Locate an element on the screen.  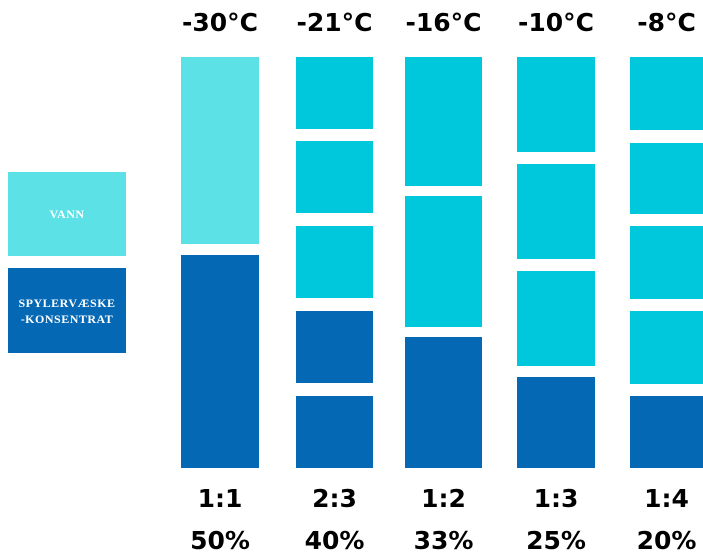
legend-concentrate: SPYLERVÆSKE -KONSENTRAT is located at coordinates (67, 310).